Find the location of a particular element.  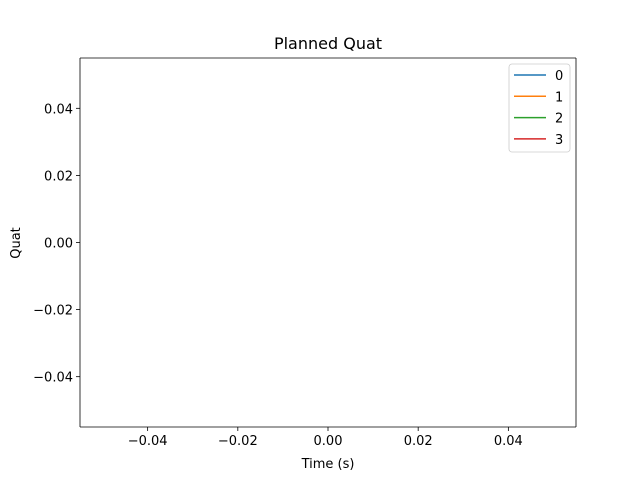

x-axis-label: Time (s) is located at coordinates (328, 464).